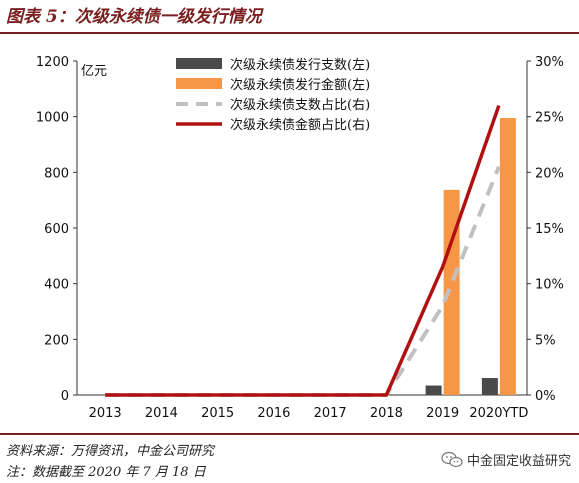  I want to click on x-tick-label: 2013, so click(105, 413).